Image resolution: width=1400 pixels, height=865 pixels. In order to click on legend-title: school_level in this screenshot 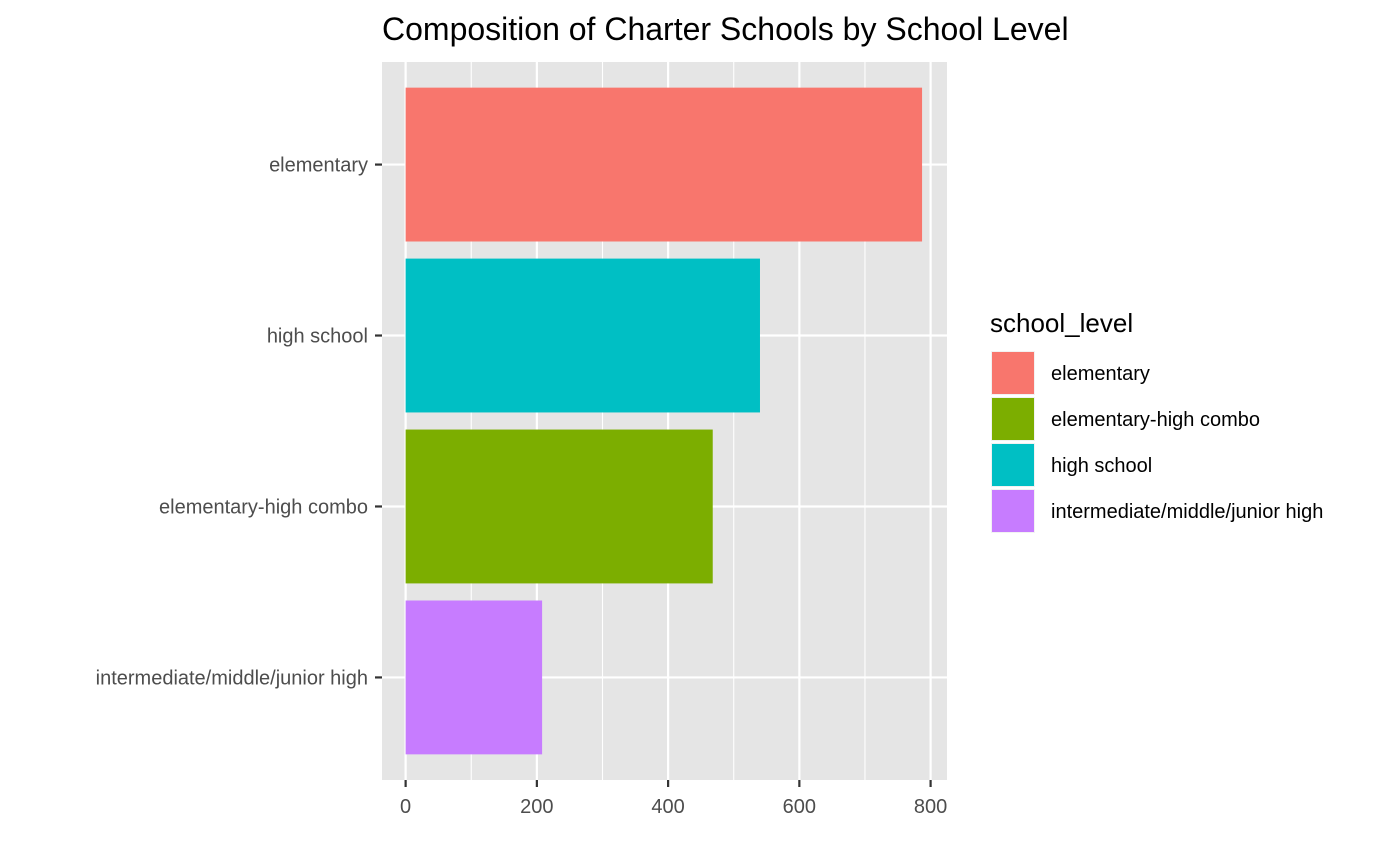, I will do `click(1061, 323)`.